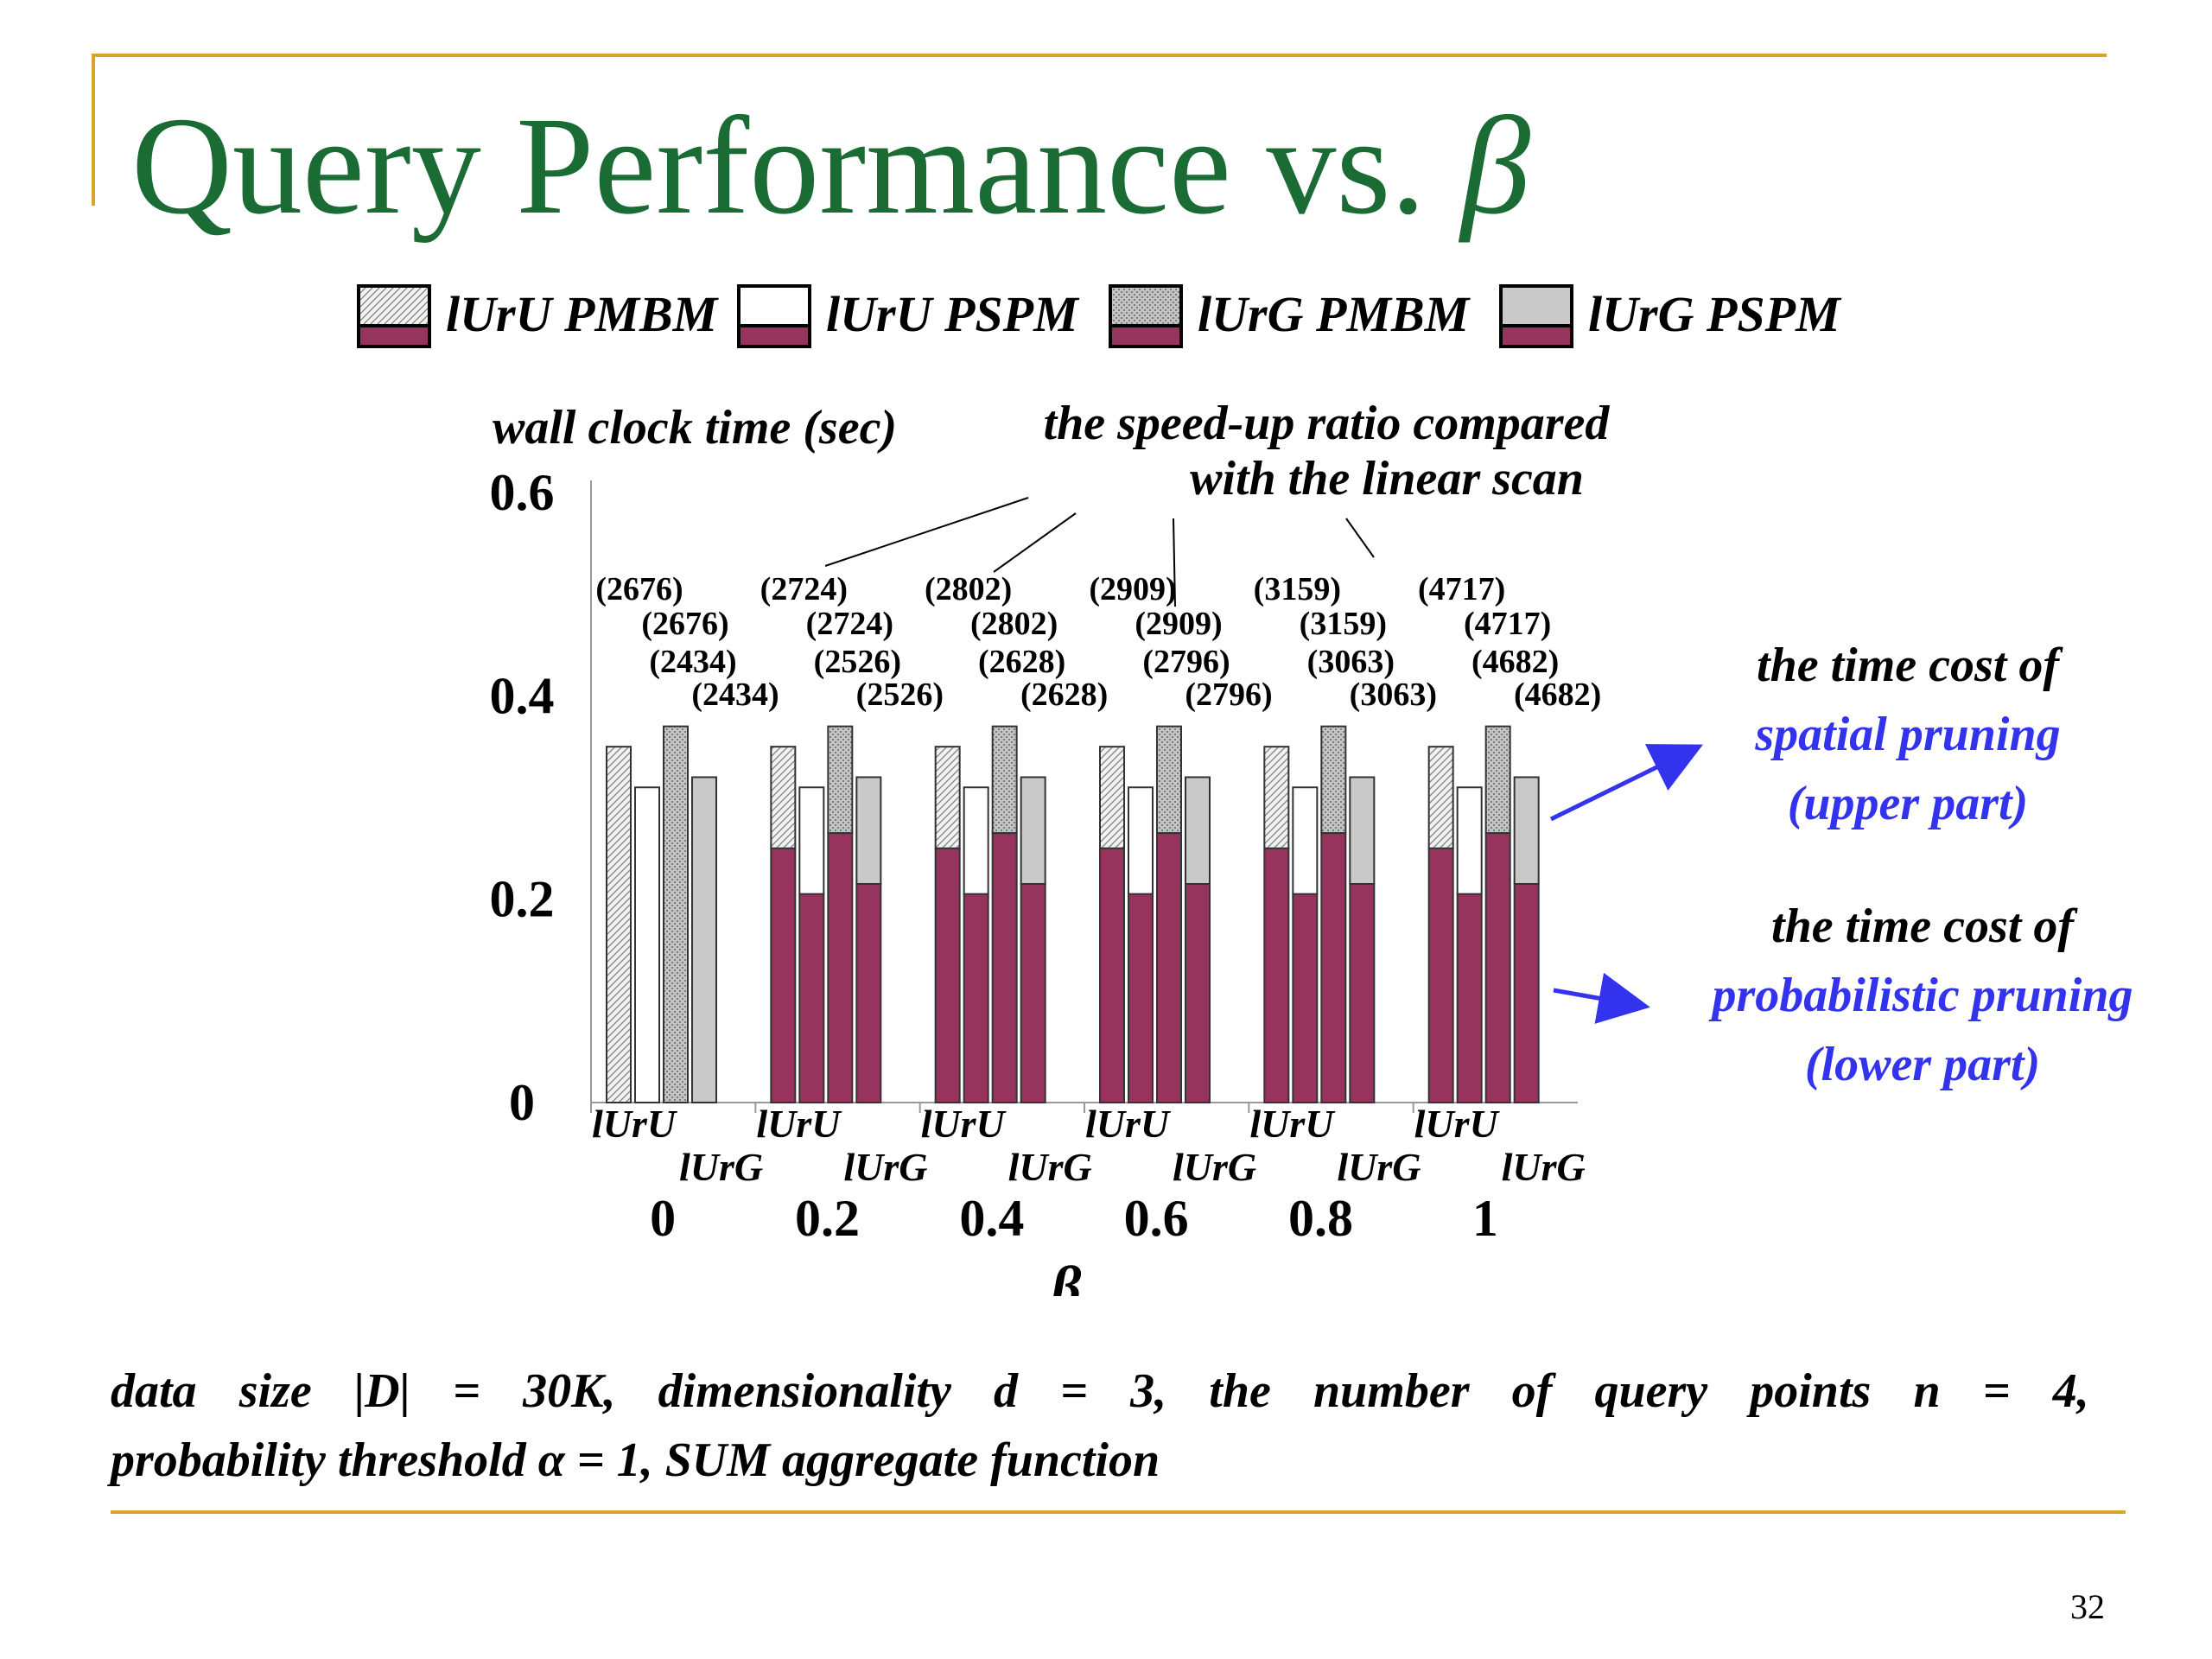 The width and height of the screenshot is (2212, 1659). Describe the element at coordinates (849, 624) in the screenshot. I see `speedup-label: (2724)` at that location.